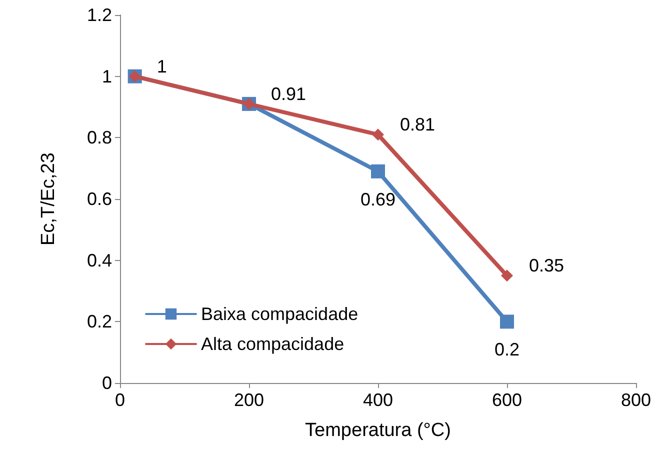  I want to click on y-axis-title: Ec,T/Ec,23, so click(48, 199).